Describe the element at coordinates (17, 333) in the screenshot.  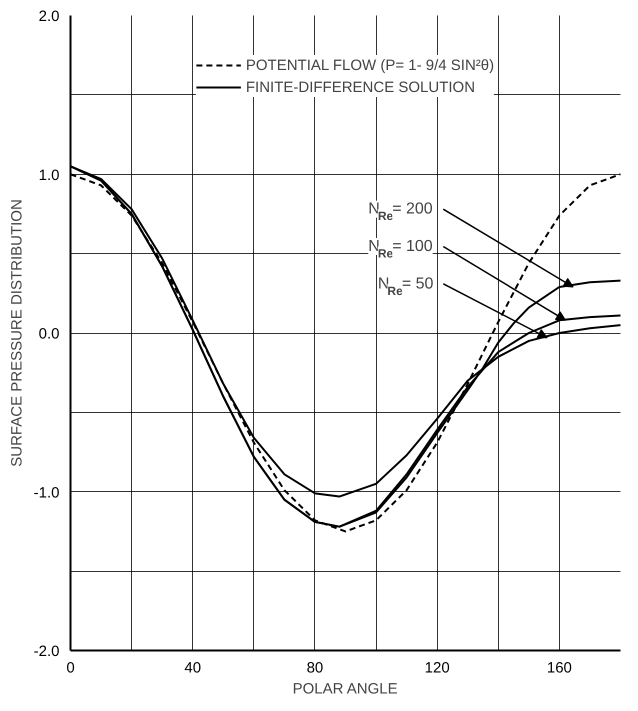
I see `y-axis-title: SURFACE PRESSURE DISTRIBUTION` at that location.